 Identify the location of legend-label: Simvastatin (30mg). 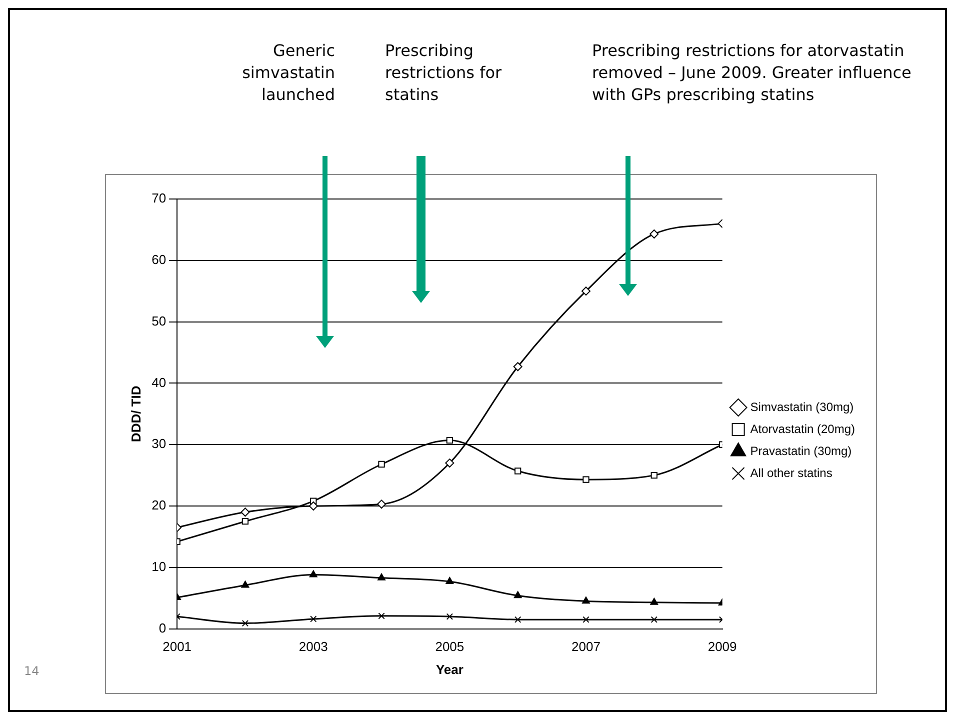
(802, 407).